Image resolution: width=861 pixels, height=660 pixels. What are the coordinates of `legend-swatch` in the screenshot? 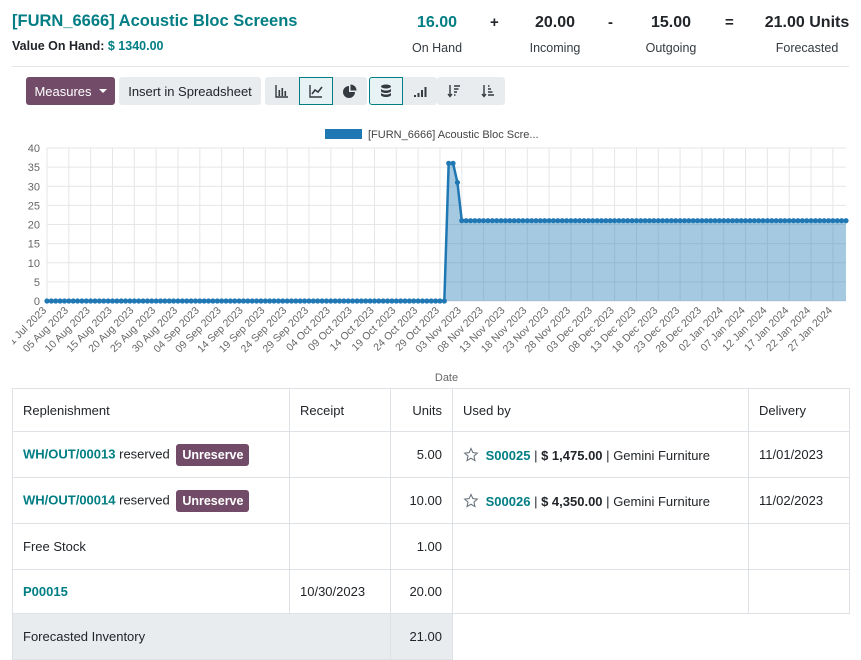 It's located at (343, 134).